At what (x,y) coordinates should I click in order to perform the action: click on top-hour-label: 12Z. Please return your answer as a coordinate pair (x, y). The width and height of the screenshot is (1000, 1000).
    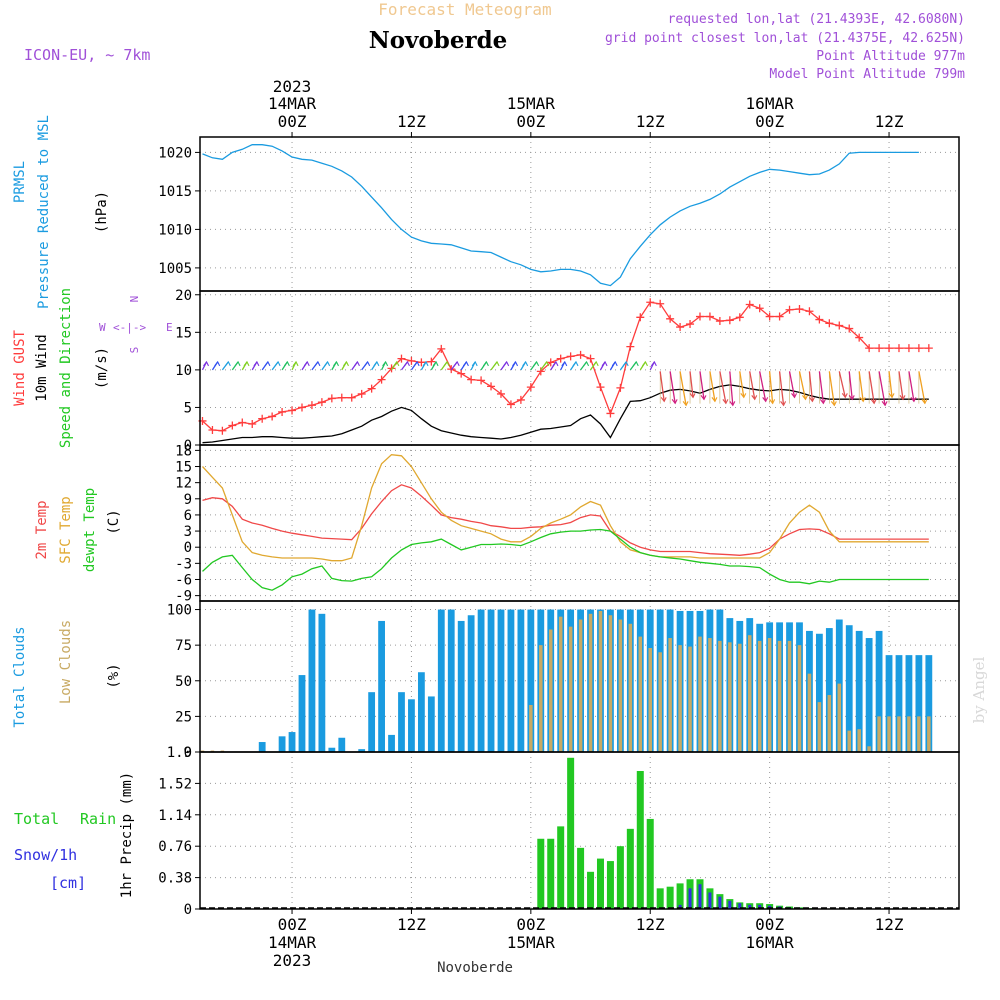
    Looking at the image, I should click on (650, 121).